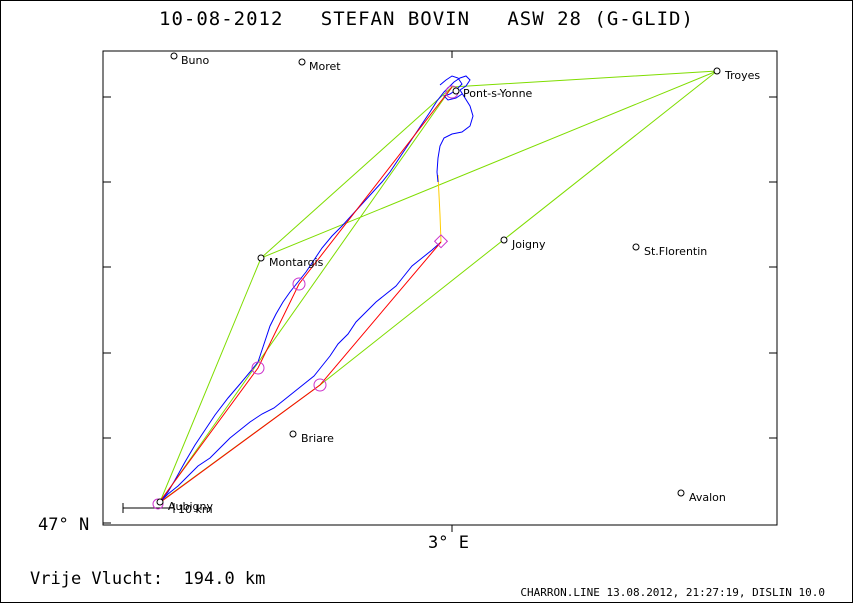 Image resolution: width=853 pixels, height=603 pixels. What do you see at coordinates (707, 497) in the screenshot?
I see `svg-text: Avalon` at bounding box center [707, 497].